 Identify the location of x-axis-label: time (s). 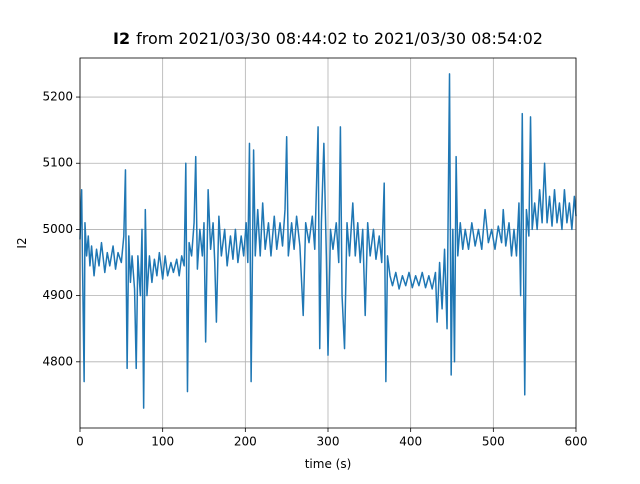
(328, 464).